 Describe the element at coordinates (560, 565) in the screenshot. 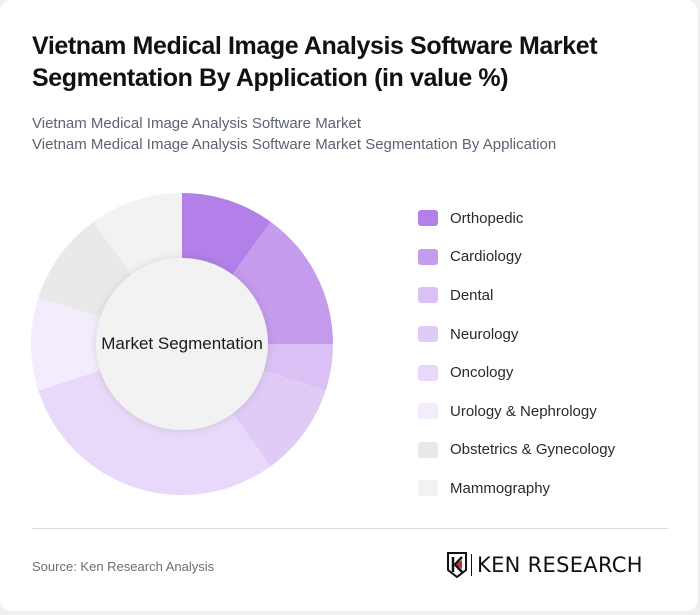

I see `logo-text: KEN RESEARCH` at that location.